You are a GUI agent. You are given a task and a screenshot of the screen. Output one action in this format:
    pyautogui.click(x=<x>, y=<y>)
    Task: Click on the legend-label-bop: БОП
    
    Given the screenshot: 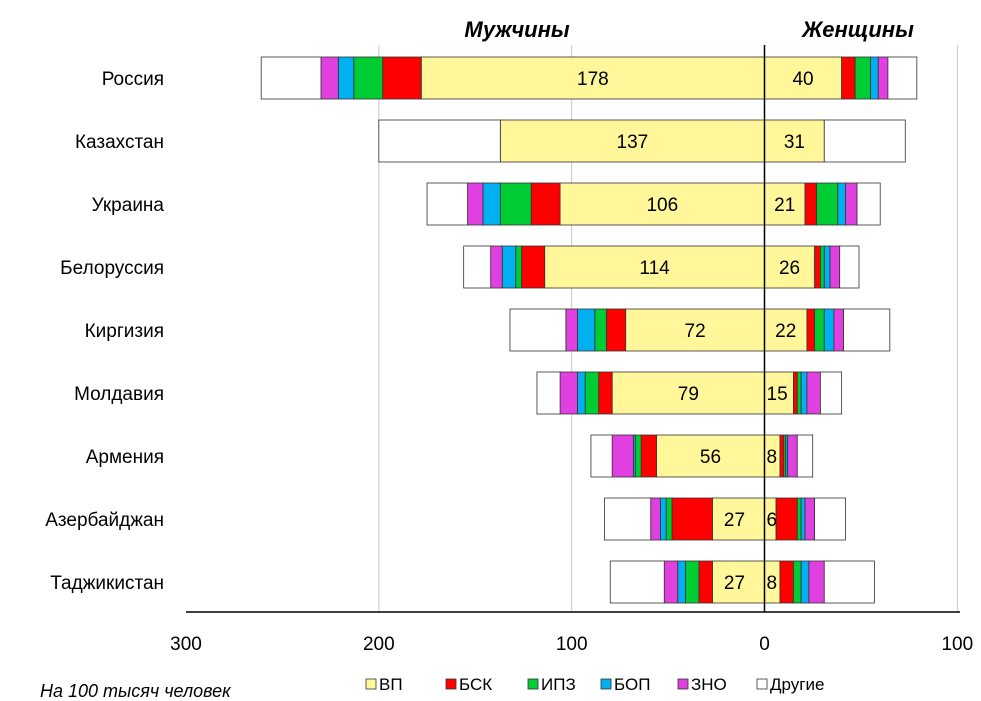 What is the action you would take?
    pyautogui.click(x=632, y=684)
    